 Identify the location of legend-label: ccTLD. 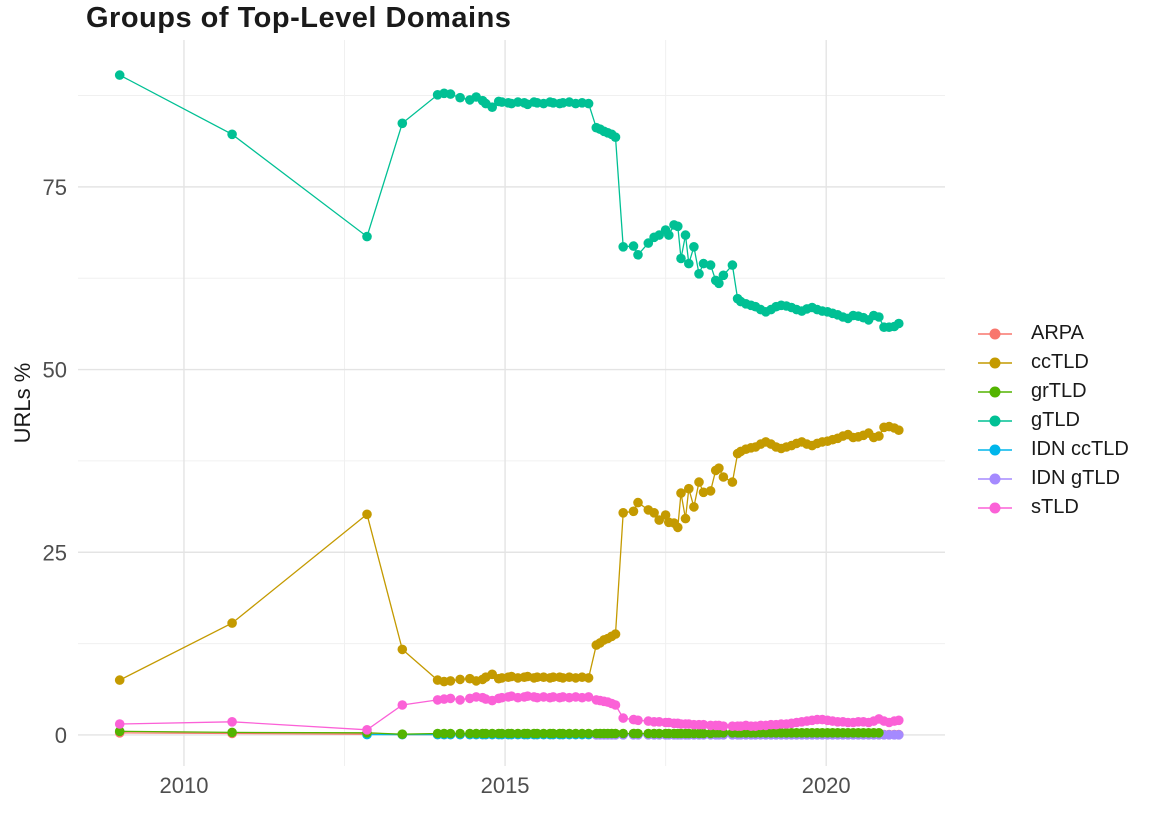
(1060, 362).